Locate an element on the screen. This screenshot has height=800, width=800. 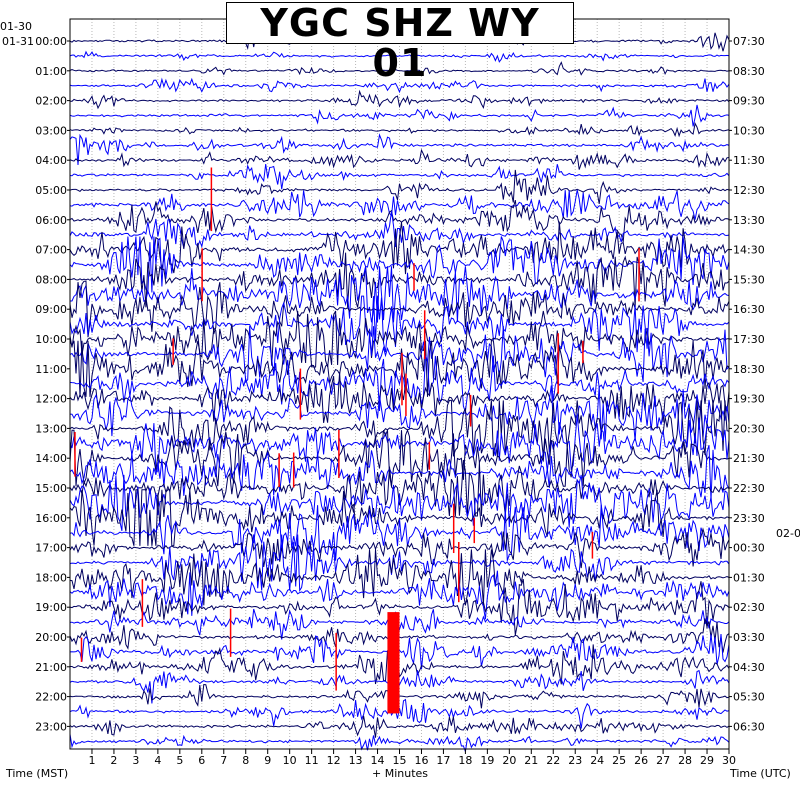
x-tick-label: 4 is located at coordinates (157, 760).